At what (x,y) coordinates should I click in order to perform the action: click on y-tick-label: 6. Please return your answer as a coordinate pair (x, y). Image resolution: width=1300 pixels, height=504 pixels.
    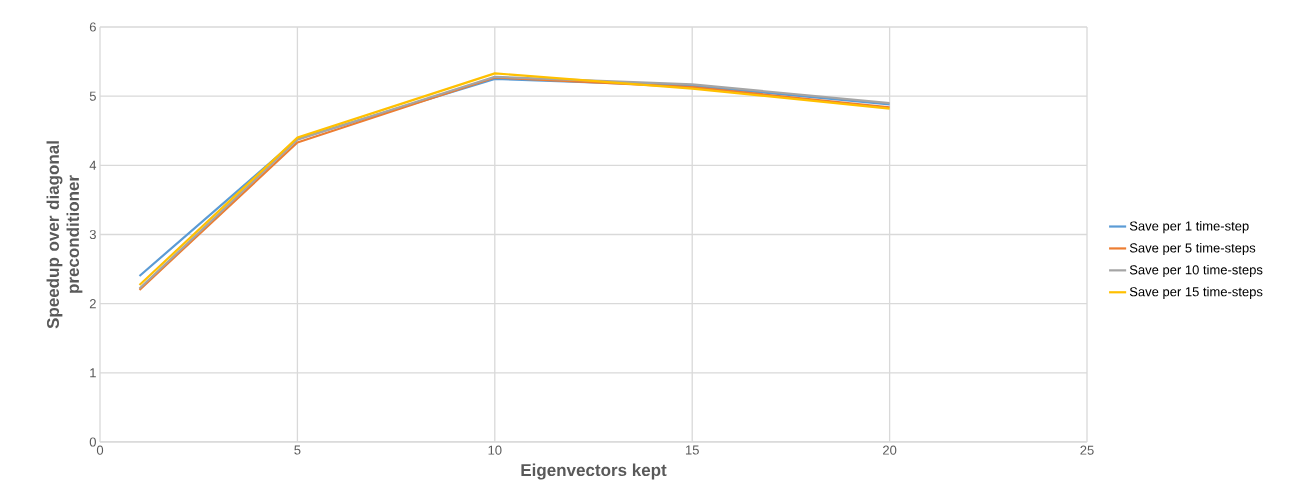
    Looking at the image, I should click on (92, 27).